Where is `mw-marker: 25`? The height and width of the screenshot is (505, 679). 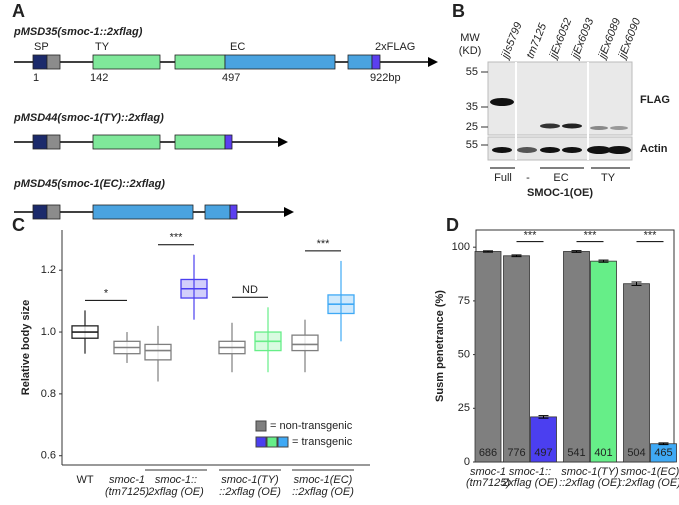 mw-marker: 25 is located at coordinates (472, 127).